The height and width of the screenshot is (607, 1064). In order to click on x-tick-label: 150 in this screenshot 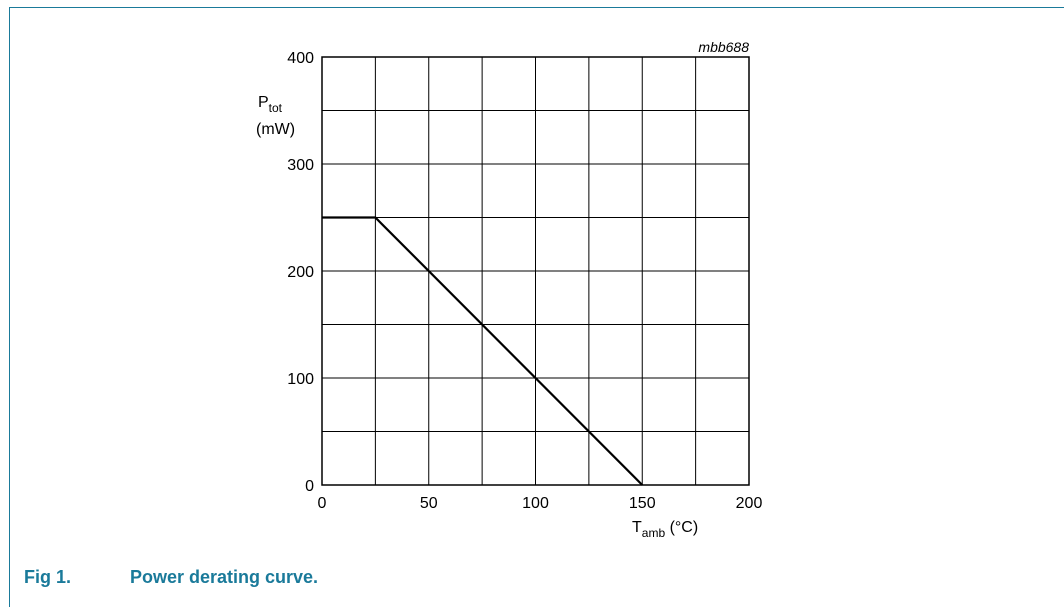, I will do `click(642, 503)`.